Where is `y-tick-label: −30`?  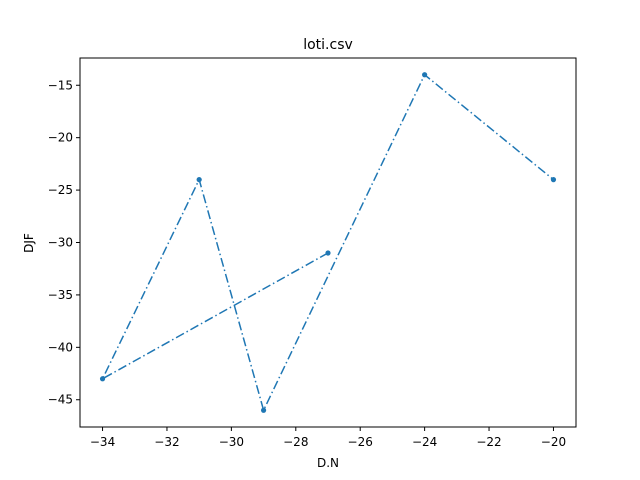
y-tick-label: −30 is located at coordinates (60, 243).